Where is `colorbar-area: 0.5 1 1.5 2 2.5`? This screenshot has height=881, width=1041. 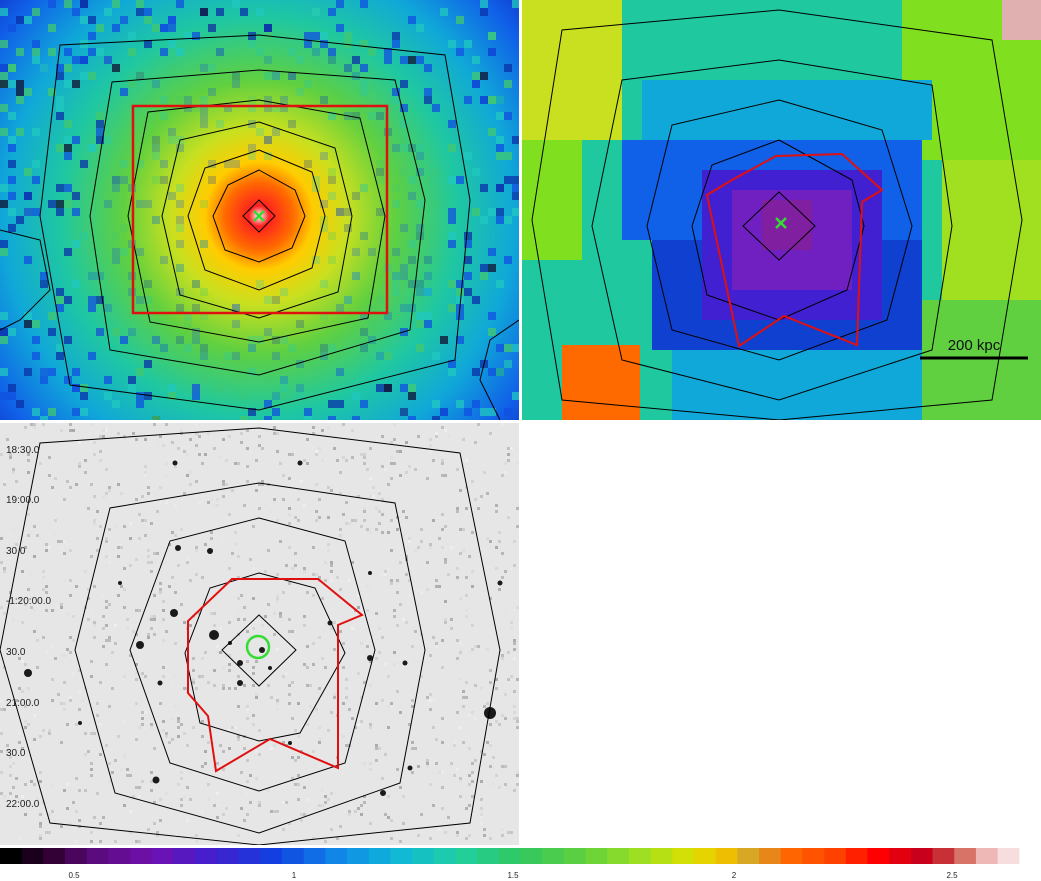
colorbar-area: 0.5 1 1.5 2 2.5 is located at coordinates (520, 863).